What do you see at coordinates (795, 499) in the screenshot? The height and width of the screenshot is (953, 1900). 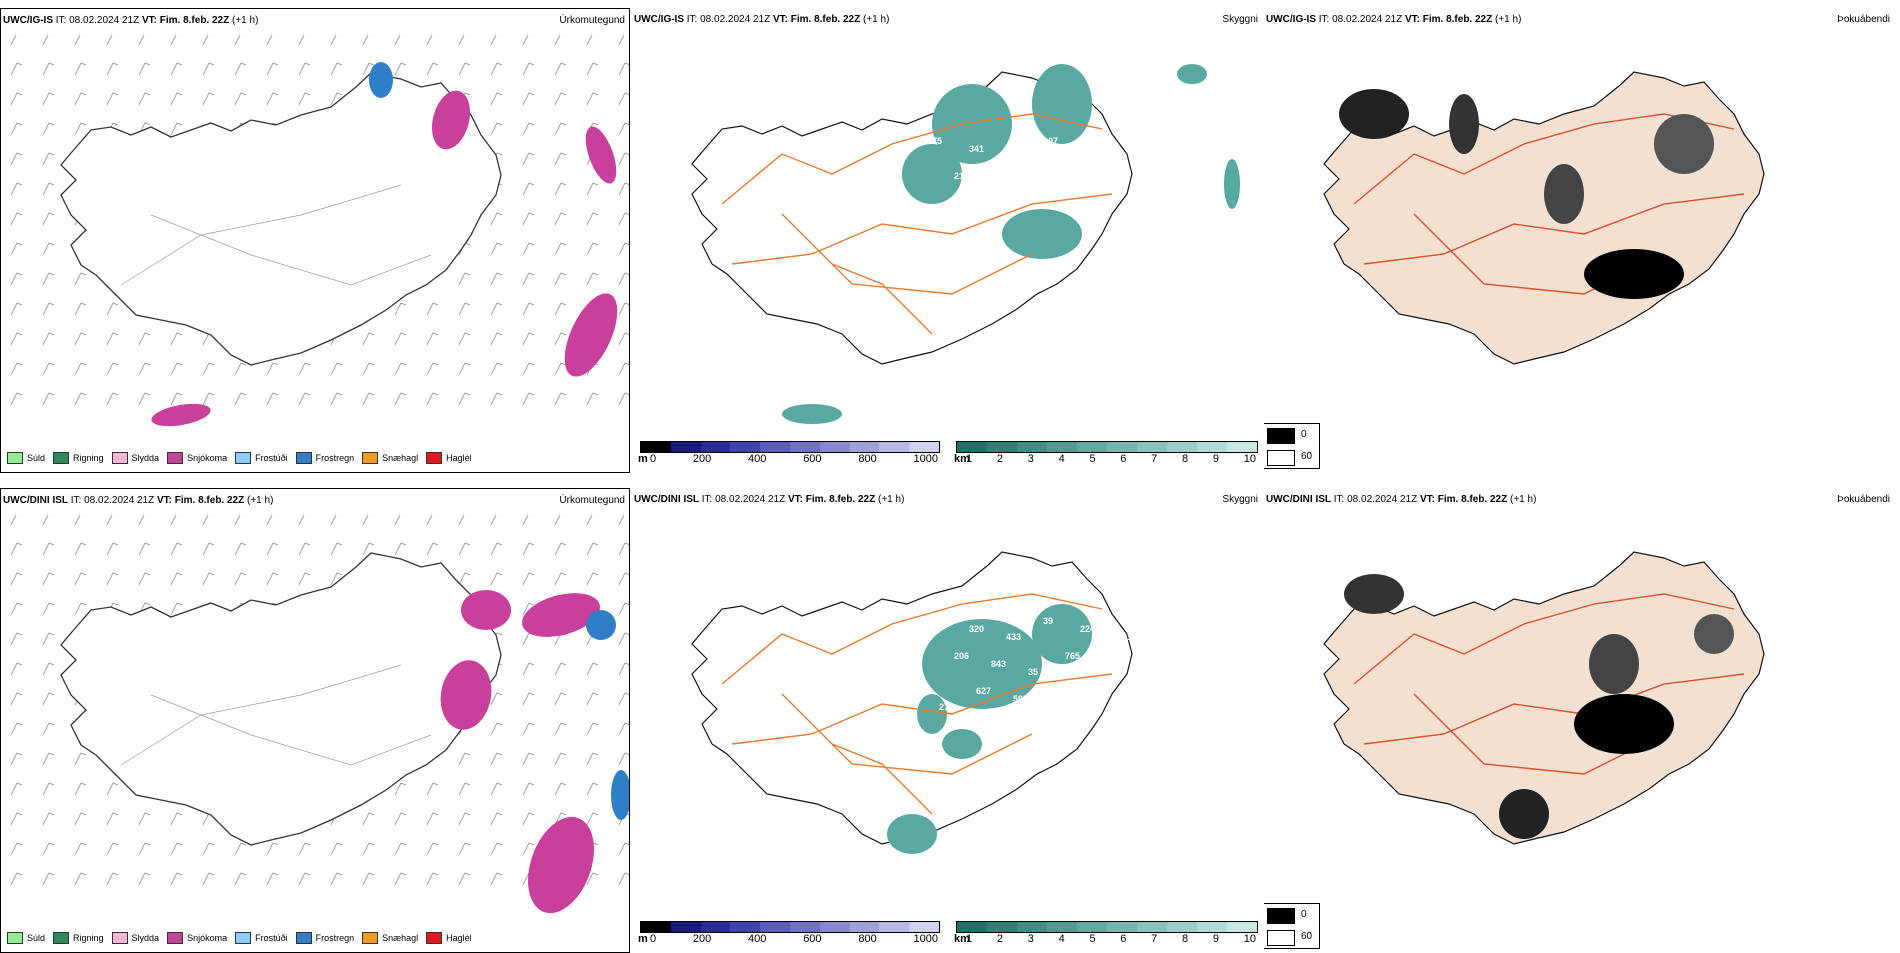 I see `vt-label: VT:` at bounding box center [795, 499].